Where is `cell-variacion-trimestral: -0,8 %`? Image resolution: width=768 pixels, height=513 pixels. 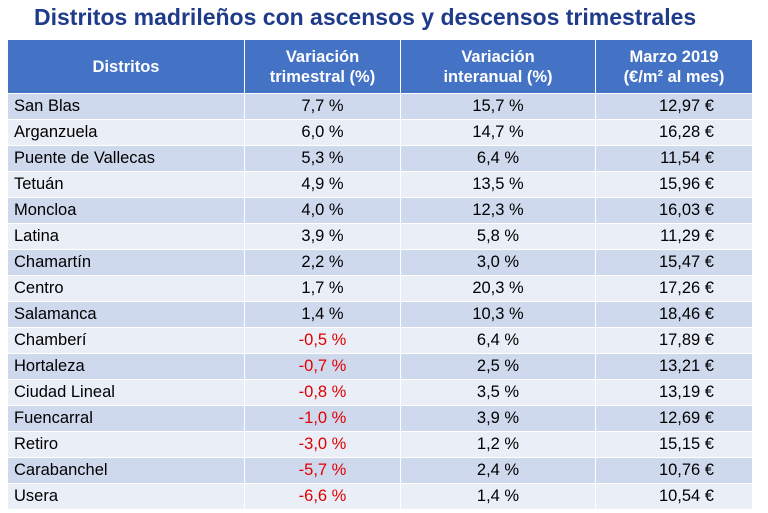 cell-variacion-trimestral: -0,8 % is located at coordinates (322, 392).